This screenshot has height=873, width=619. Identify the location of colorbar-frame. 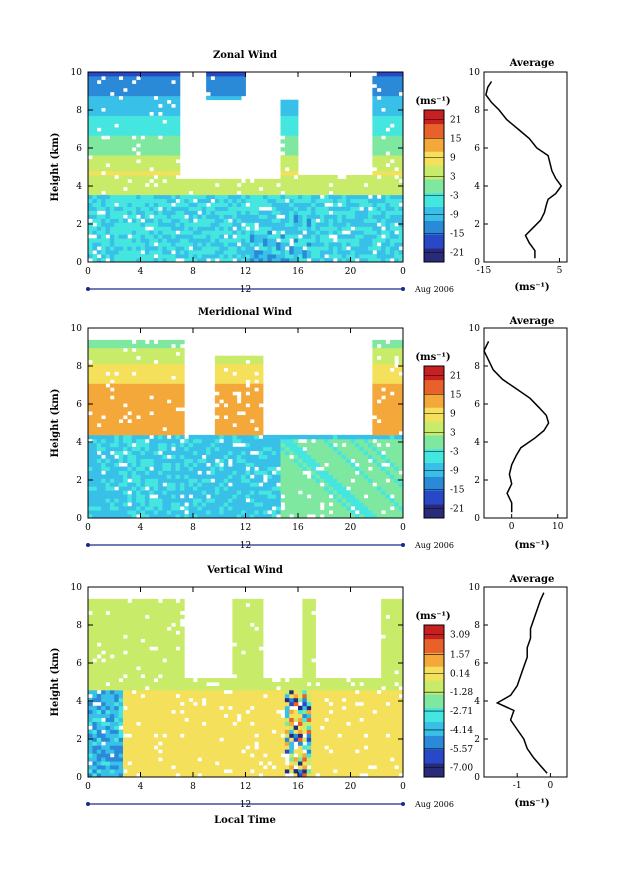
(434, 442).